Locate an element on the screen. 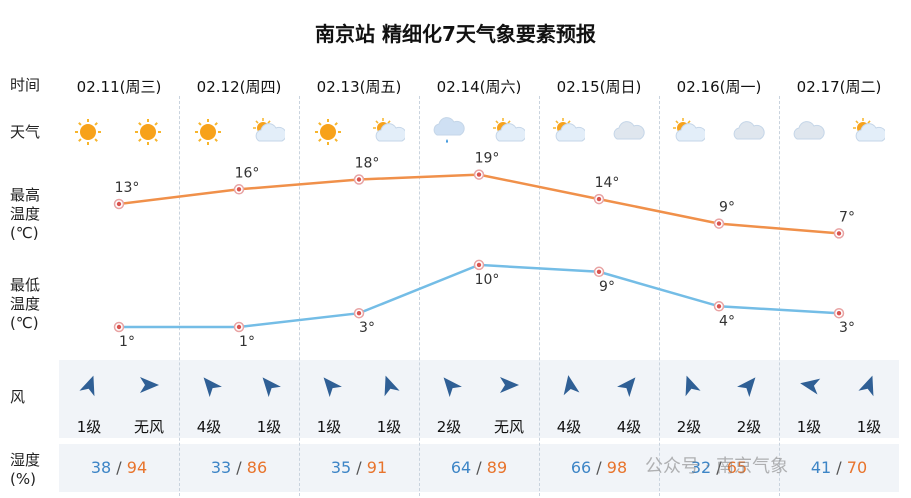 This screenshot has height=498, width=911. low-temp-label: 9° is located at coordinates (607, 287).